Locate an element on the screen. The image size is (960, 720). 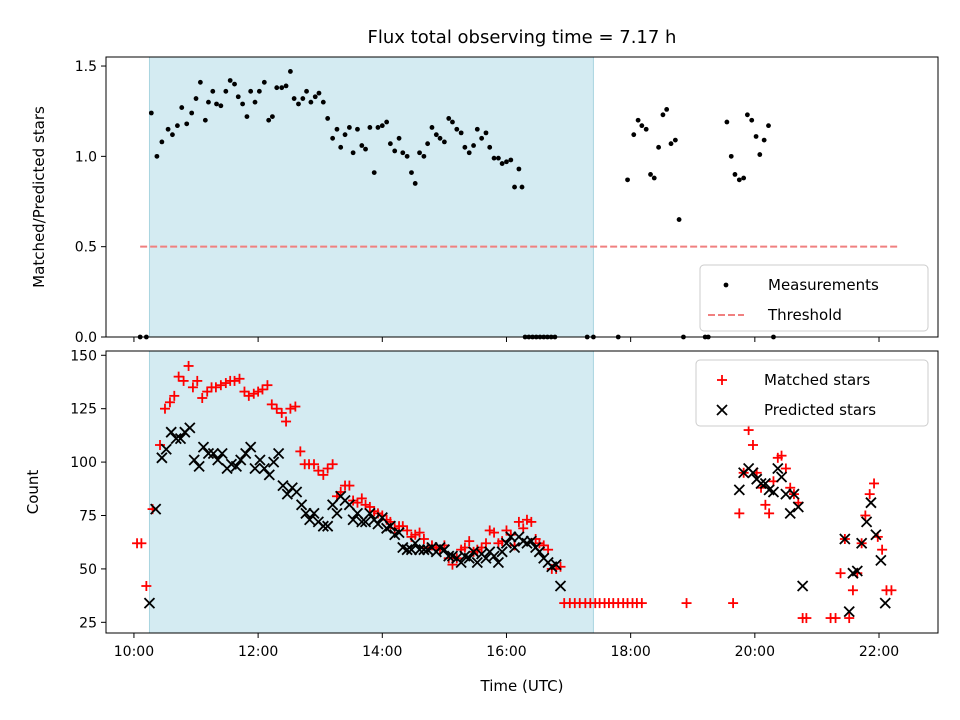
top-legend: Measurements Threshold is located at coordinates (814, 298).